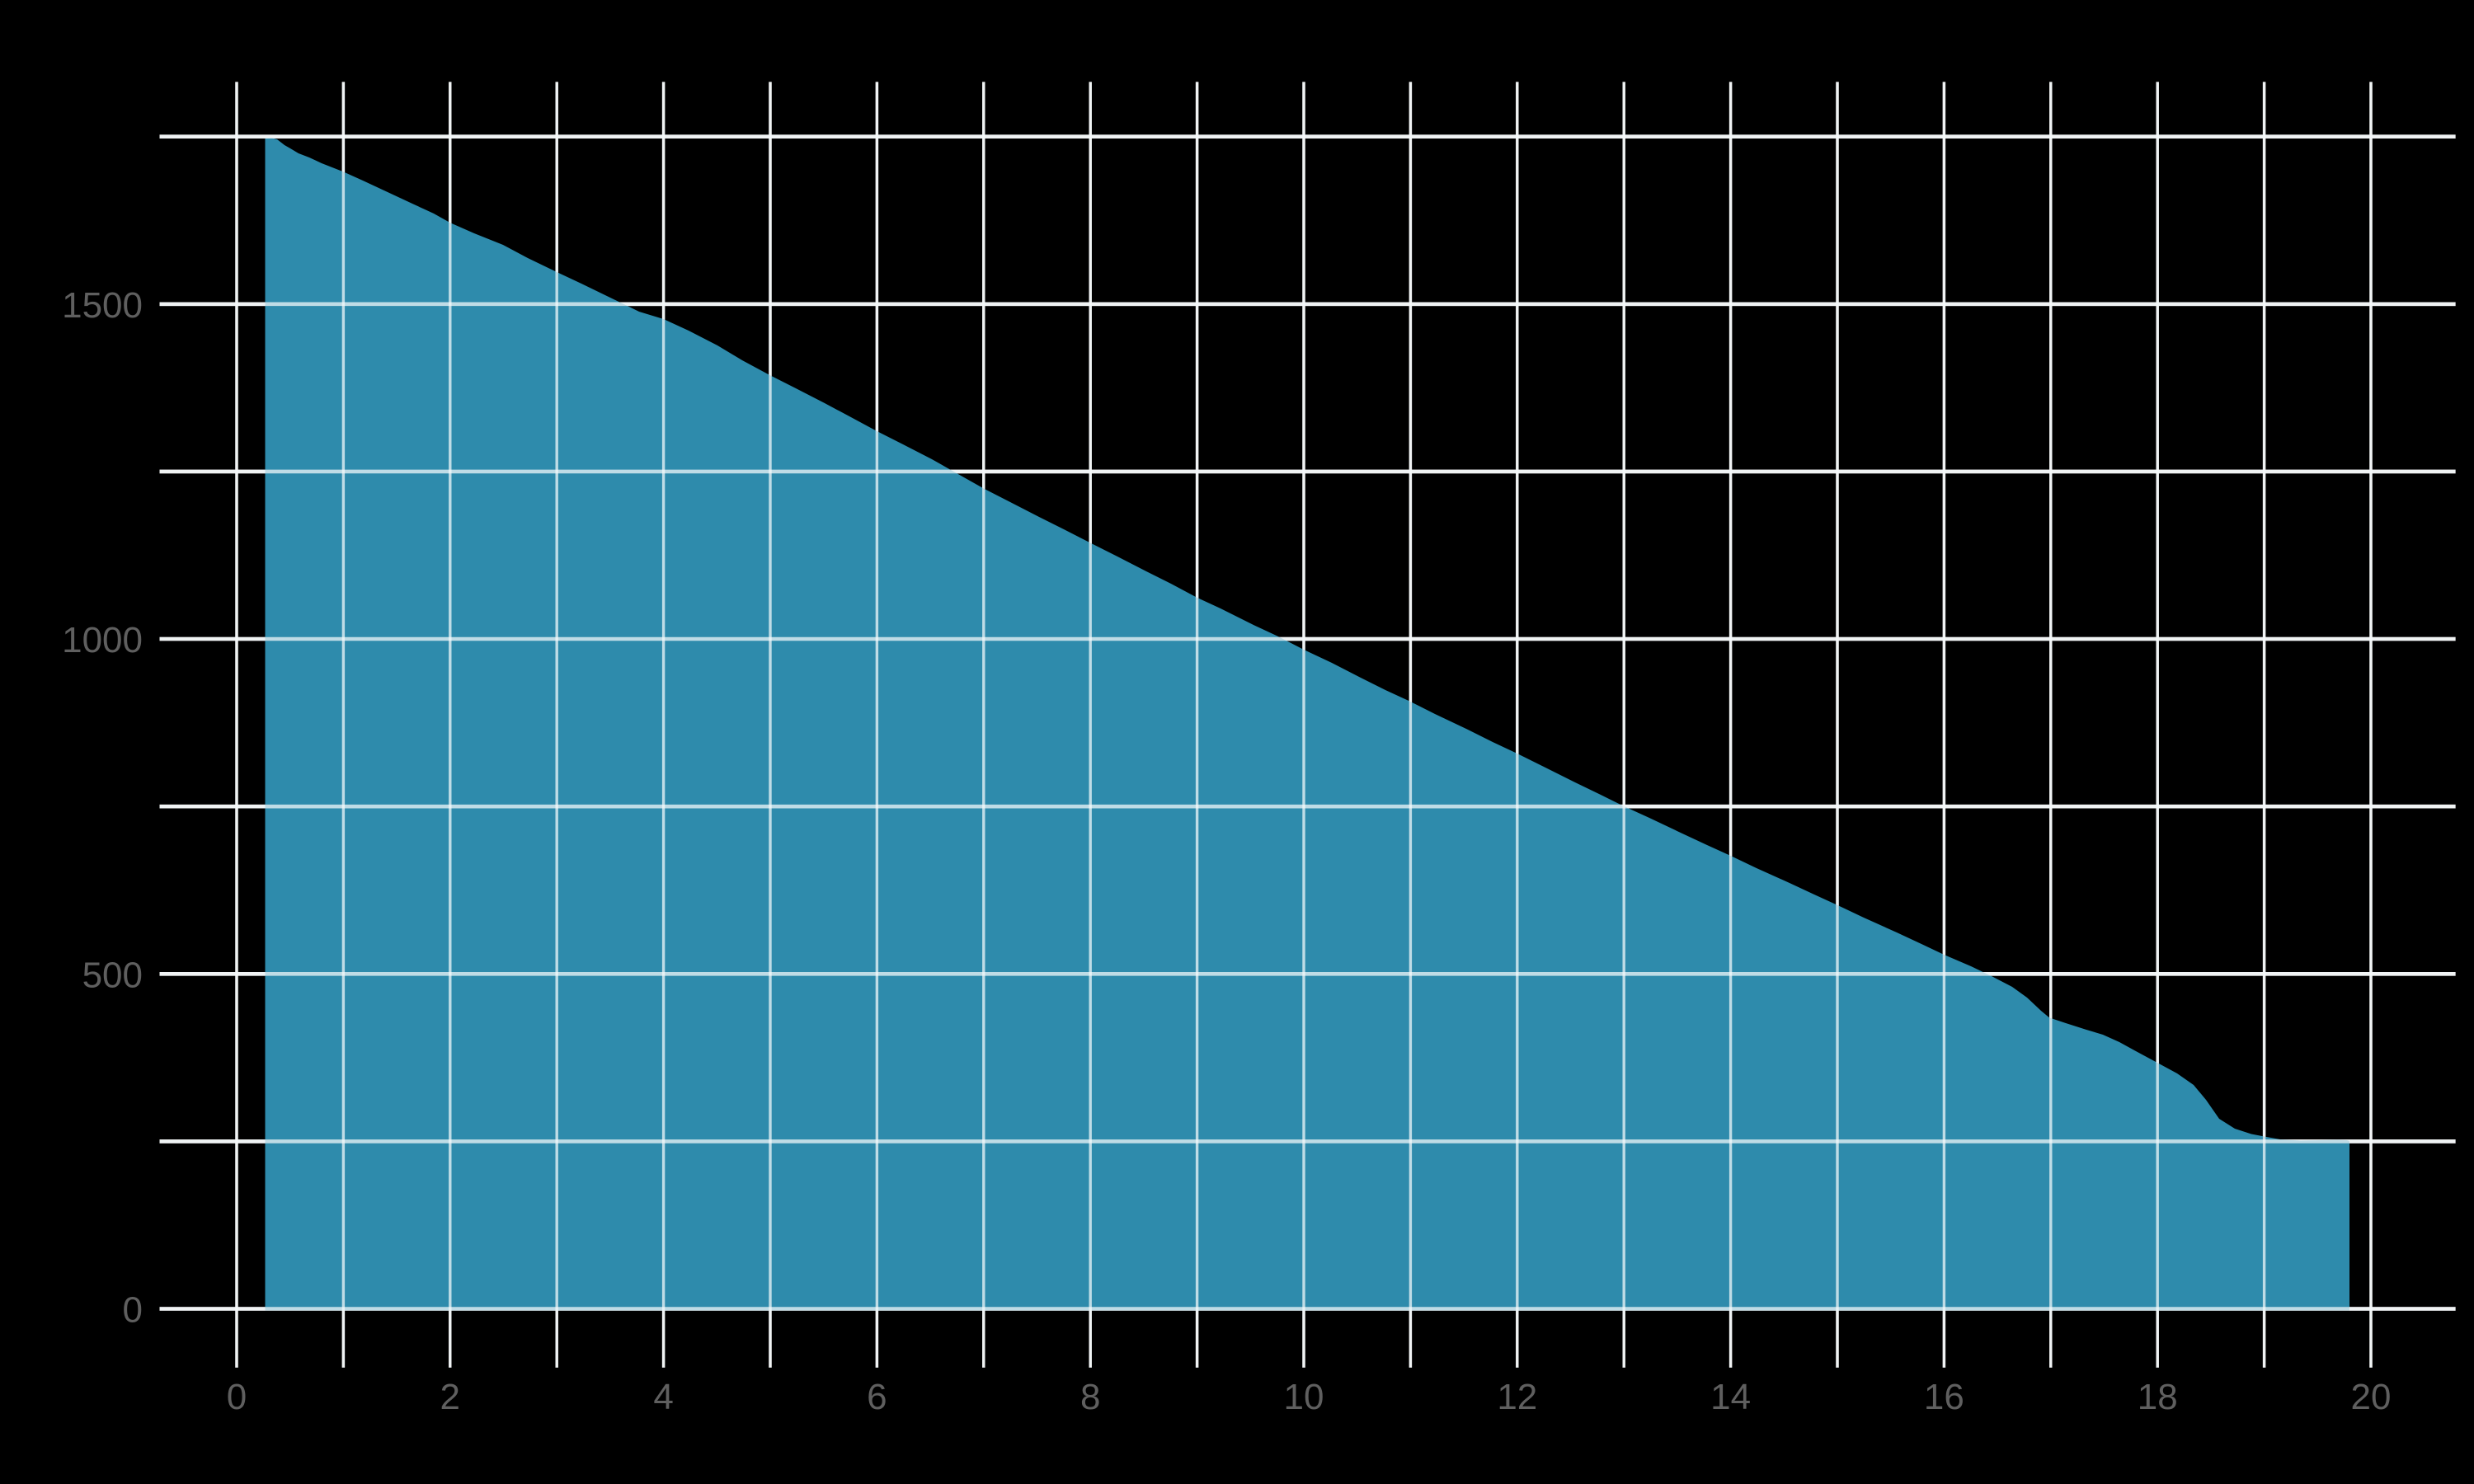  Describe the element at coordinates (102, 305) in the screenshot. I see `svg-text: 1500` at that location.